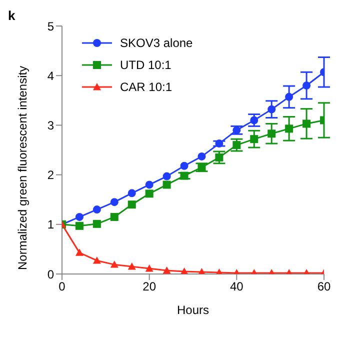  Describe the element at coordinates (156, 43) in the screenshot. I see `legend-label: SKOV3 alone` at that location.